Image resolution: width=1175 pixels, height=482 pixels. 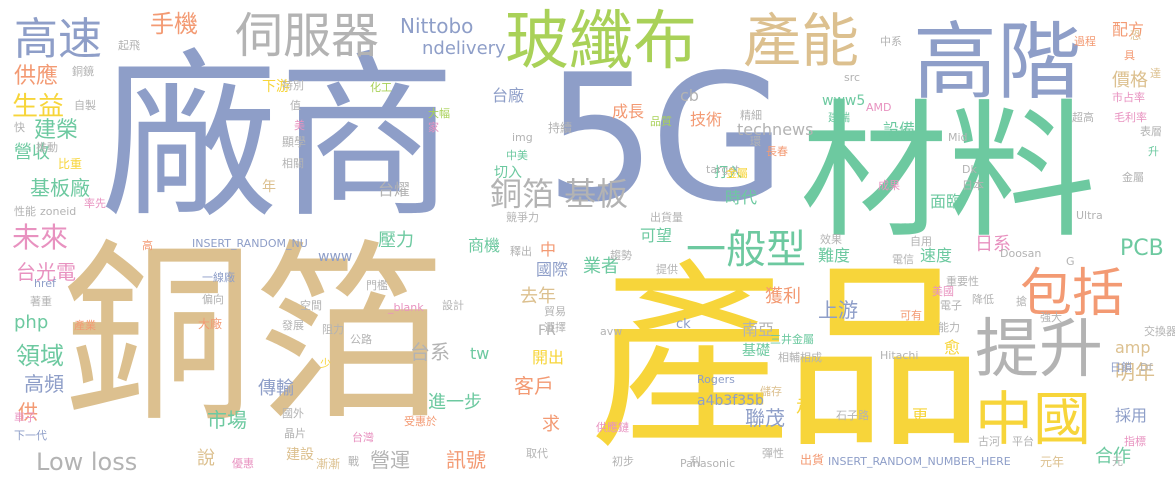 What do you see at coordinates (1135, 441) in the screenshot?
I see `word-cloud-word: 指標` at bounding box center [1135, 441].